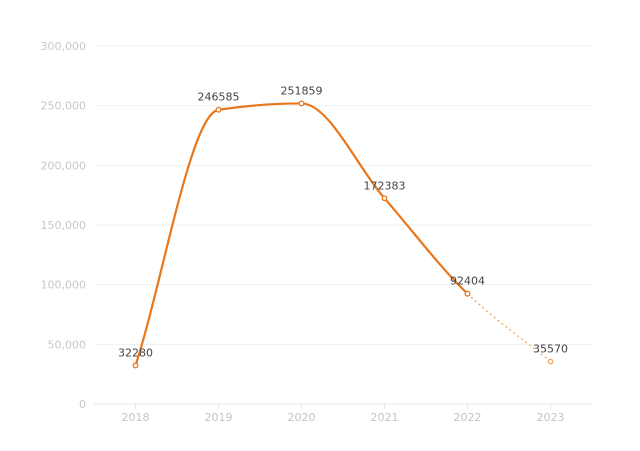 This screenshot has width=640, height=451. What do you see at coordinates (219, 417) in the screenshot?
I see `x-tick-label: 2019` at bounding box center [219, 417].